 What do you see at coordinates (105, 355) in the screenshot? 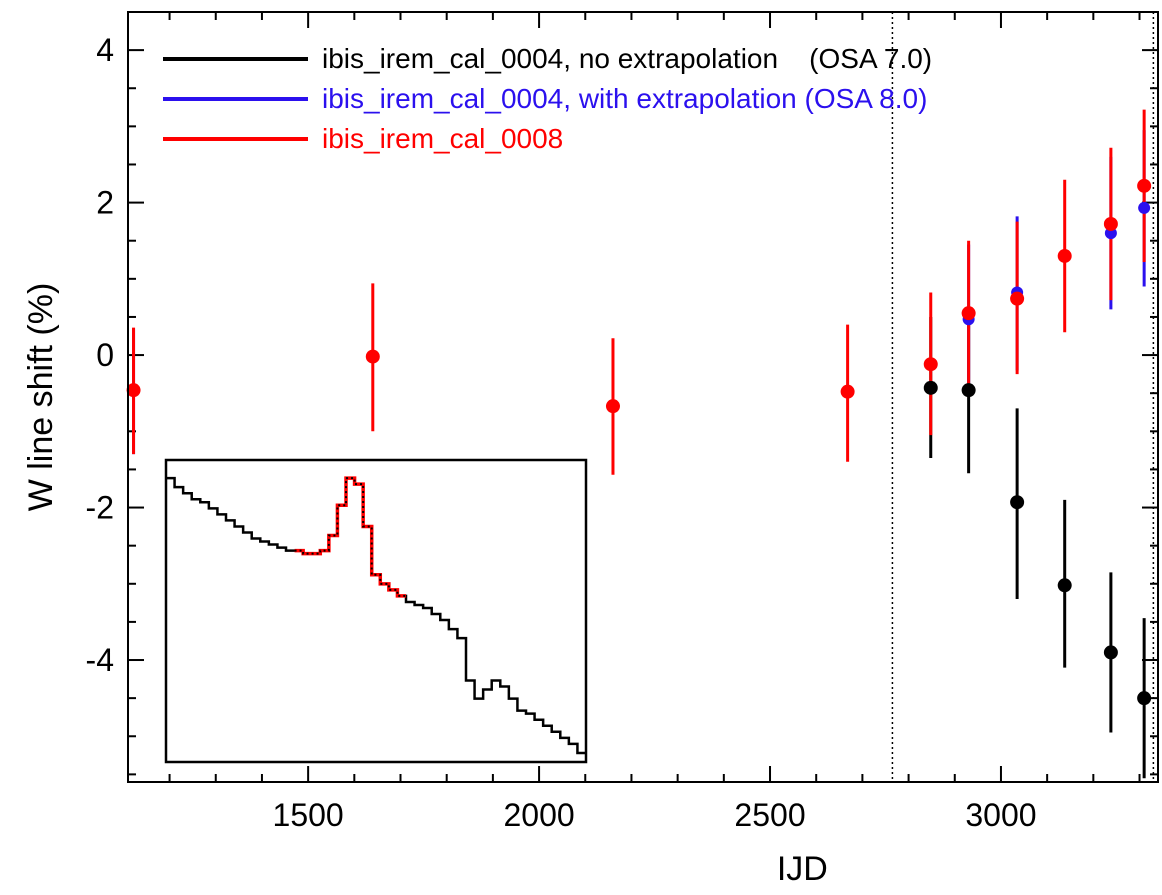
I see `y-tick-label: 0` at bounding box center [105, 355].